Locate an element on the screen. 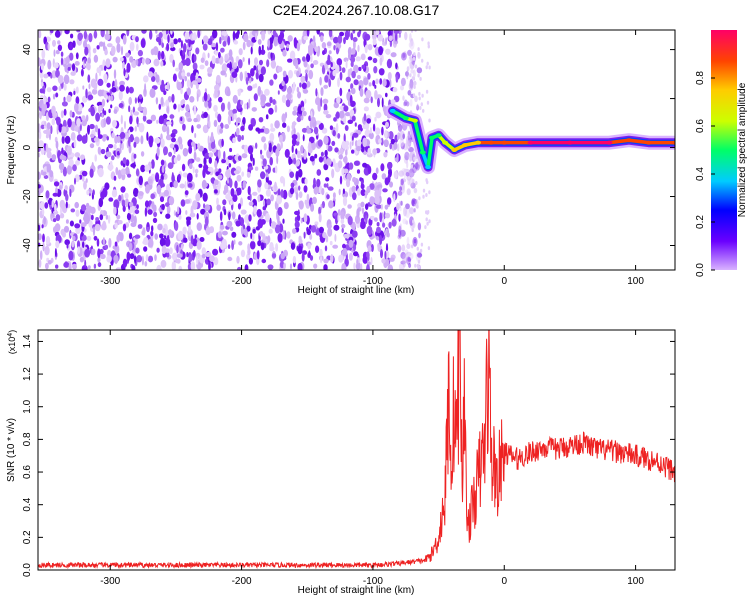 This screenshot has height=600, width=750. snr-y-label: SNR (10 * v/v) is located at coordinates (11, 450).